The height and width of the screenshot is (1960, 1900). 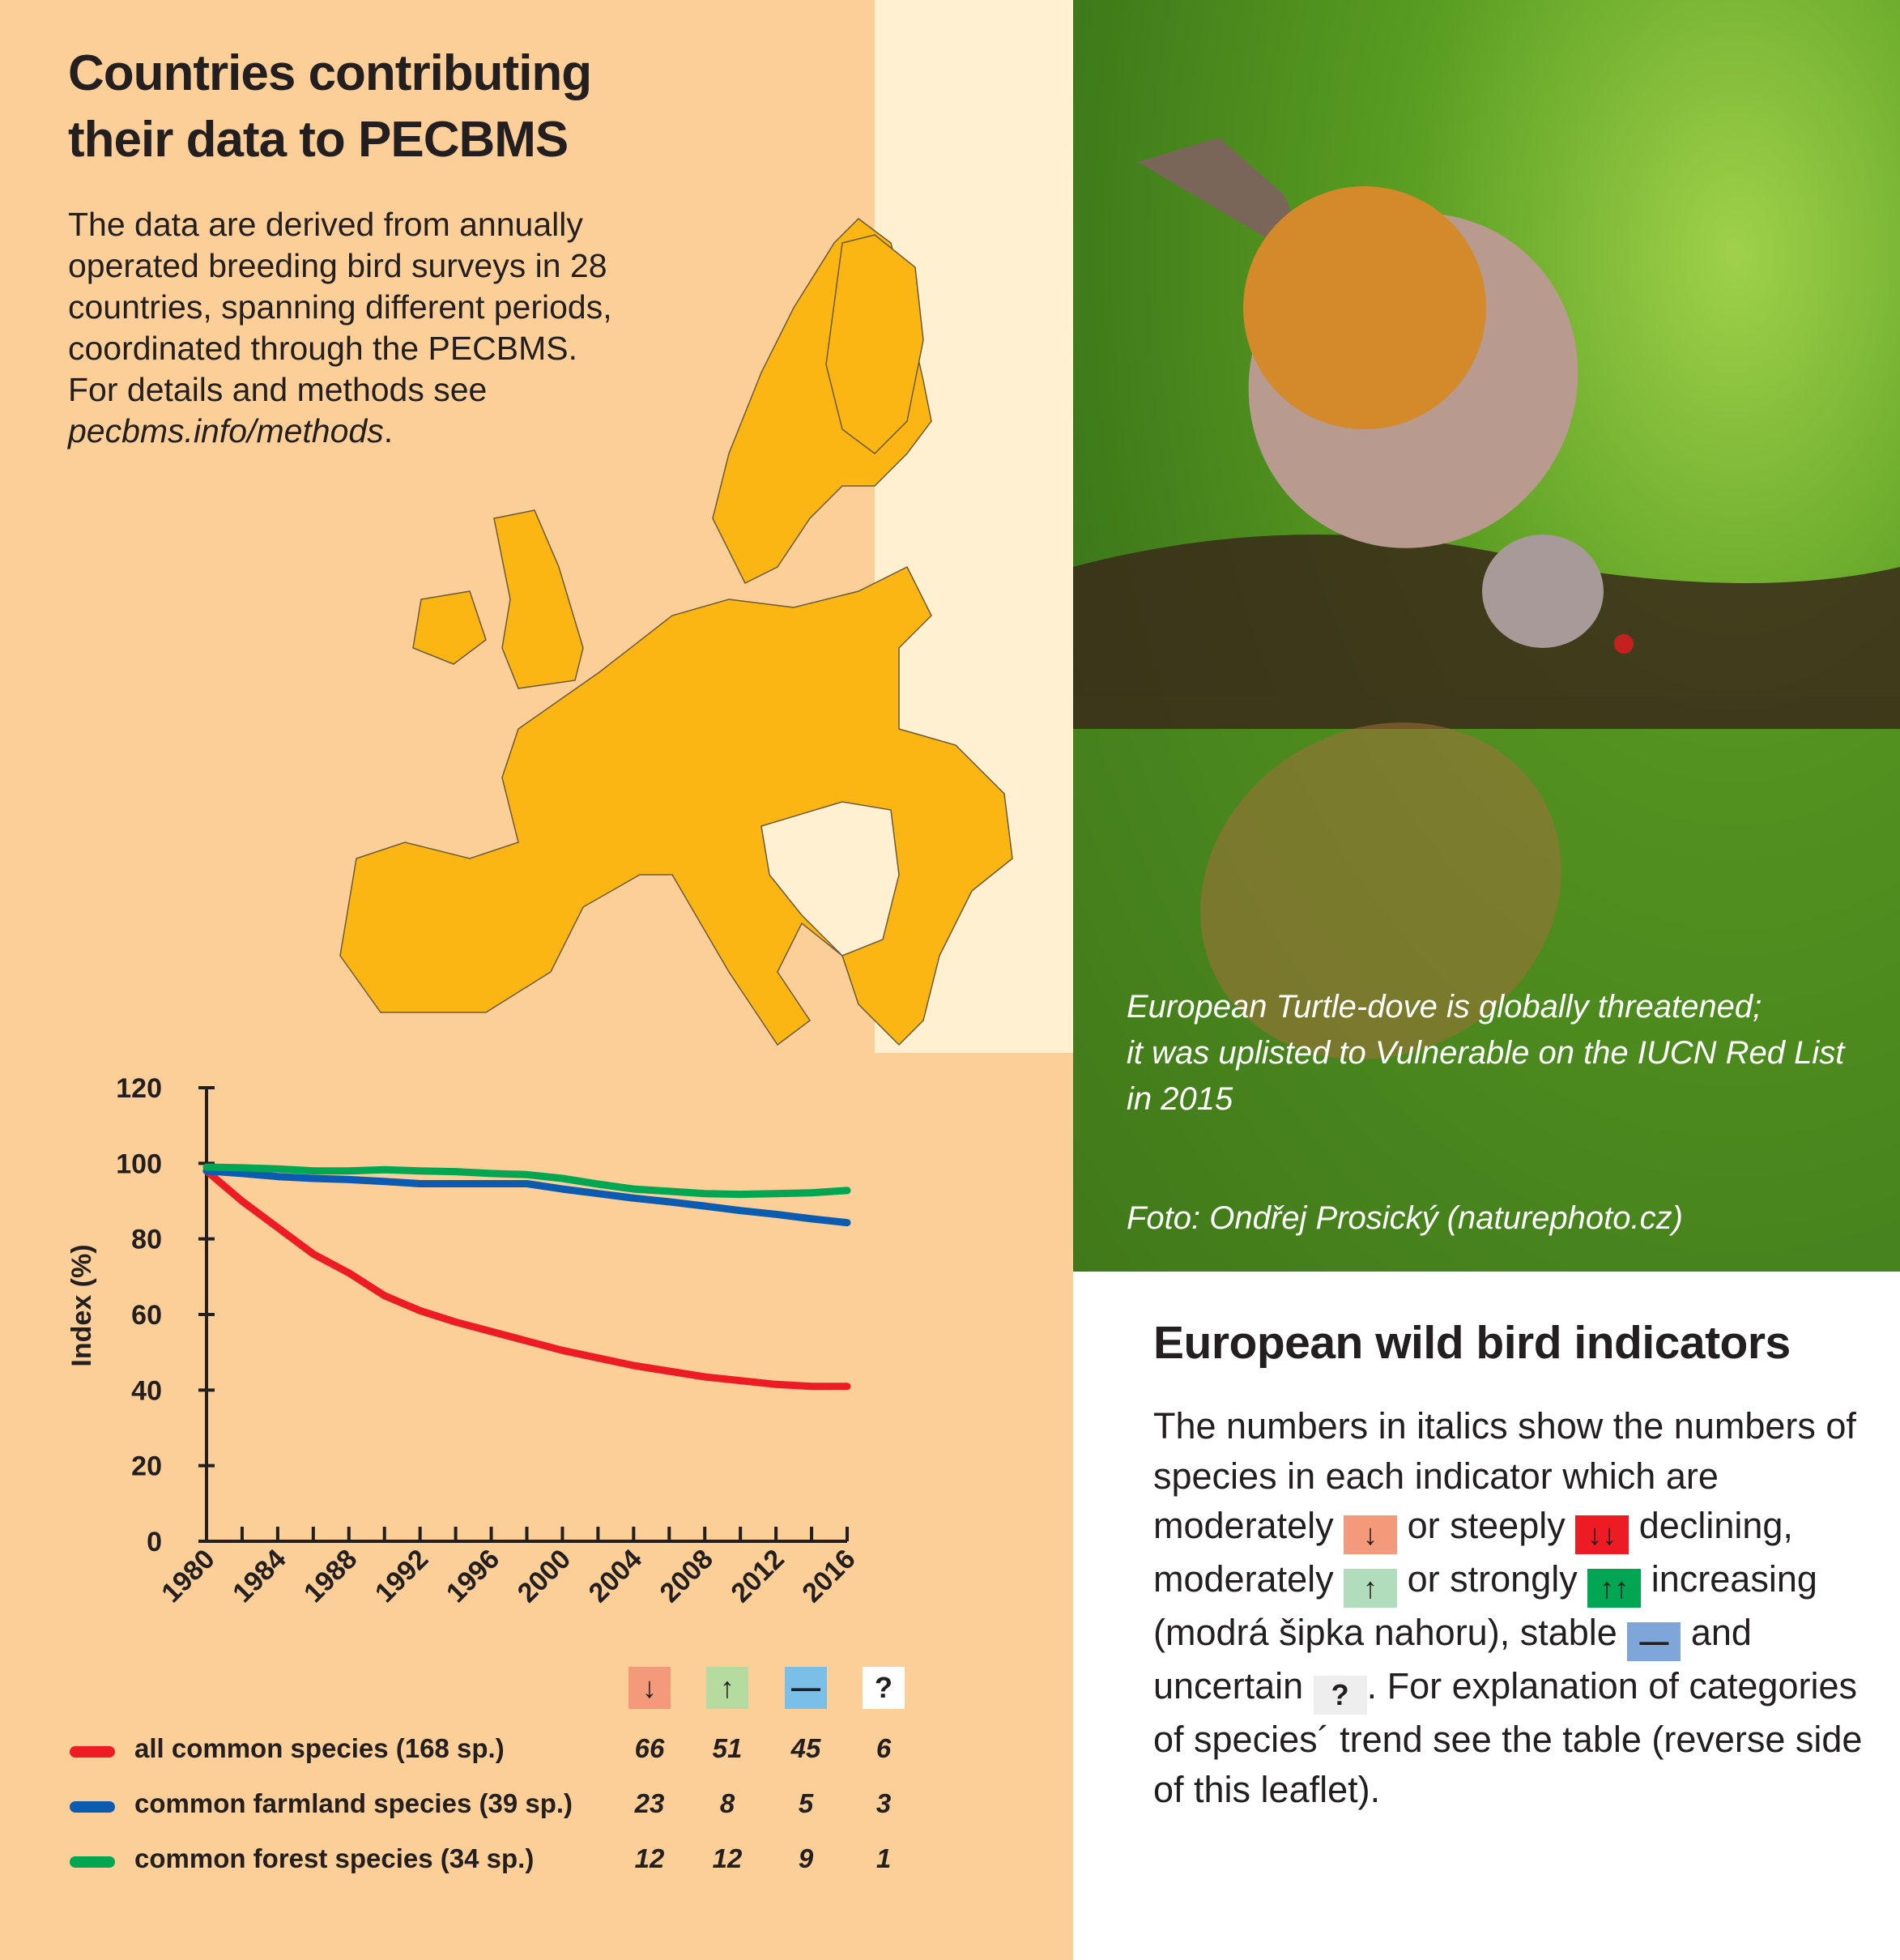 What do you see at coordinates (538, 599) in the screenshot?
I see `map-uk` at bounding box center [538, 599].